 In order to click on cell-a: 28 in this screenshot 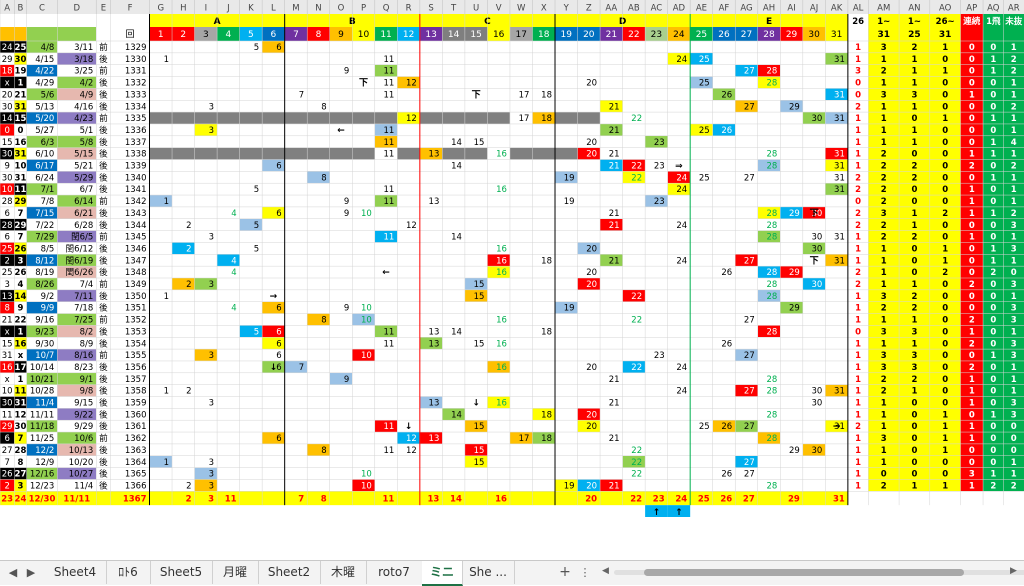, I will do `click(7, 226)`.